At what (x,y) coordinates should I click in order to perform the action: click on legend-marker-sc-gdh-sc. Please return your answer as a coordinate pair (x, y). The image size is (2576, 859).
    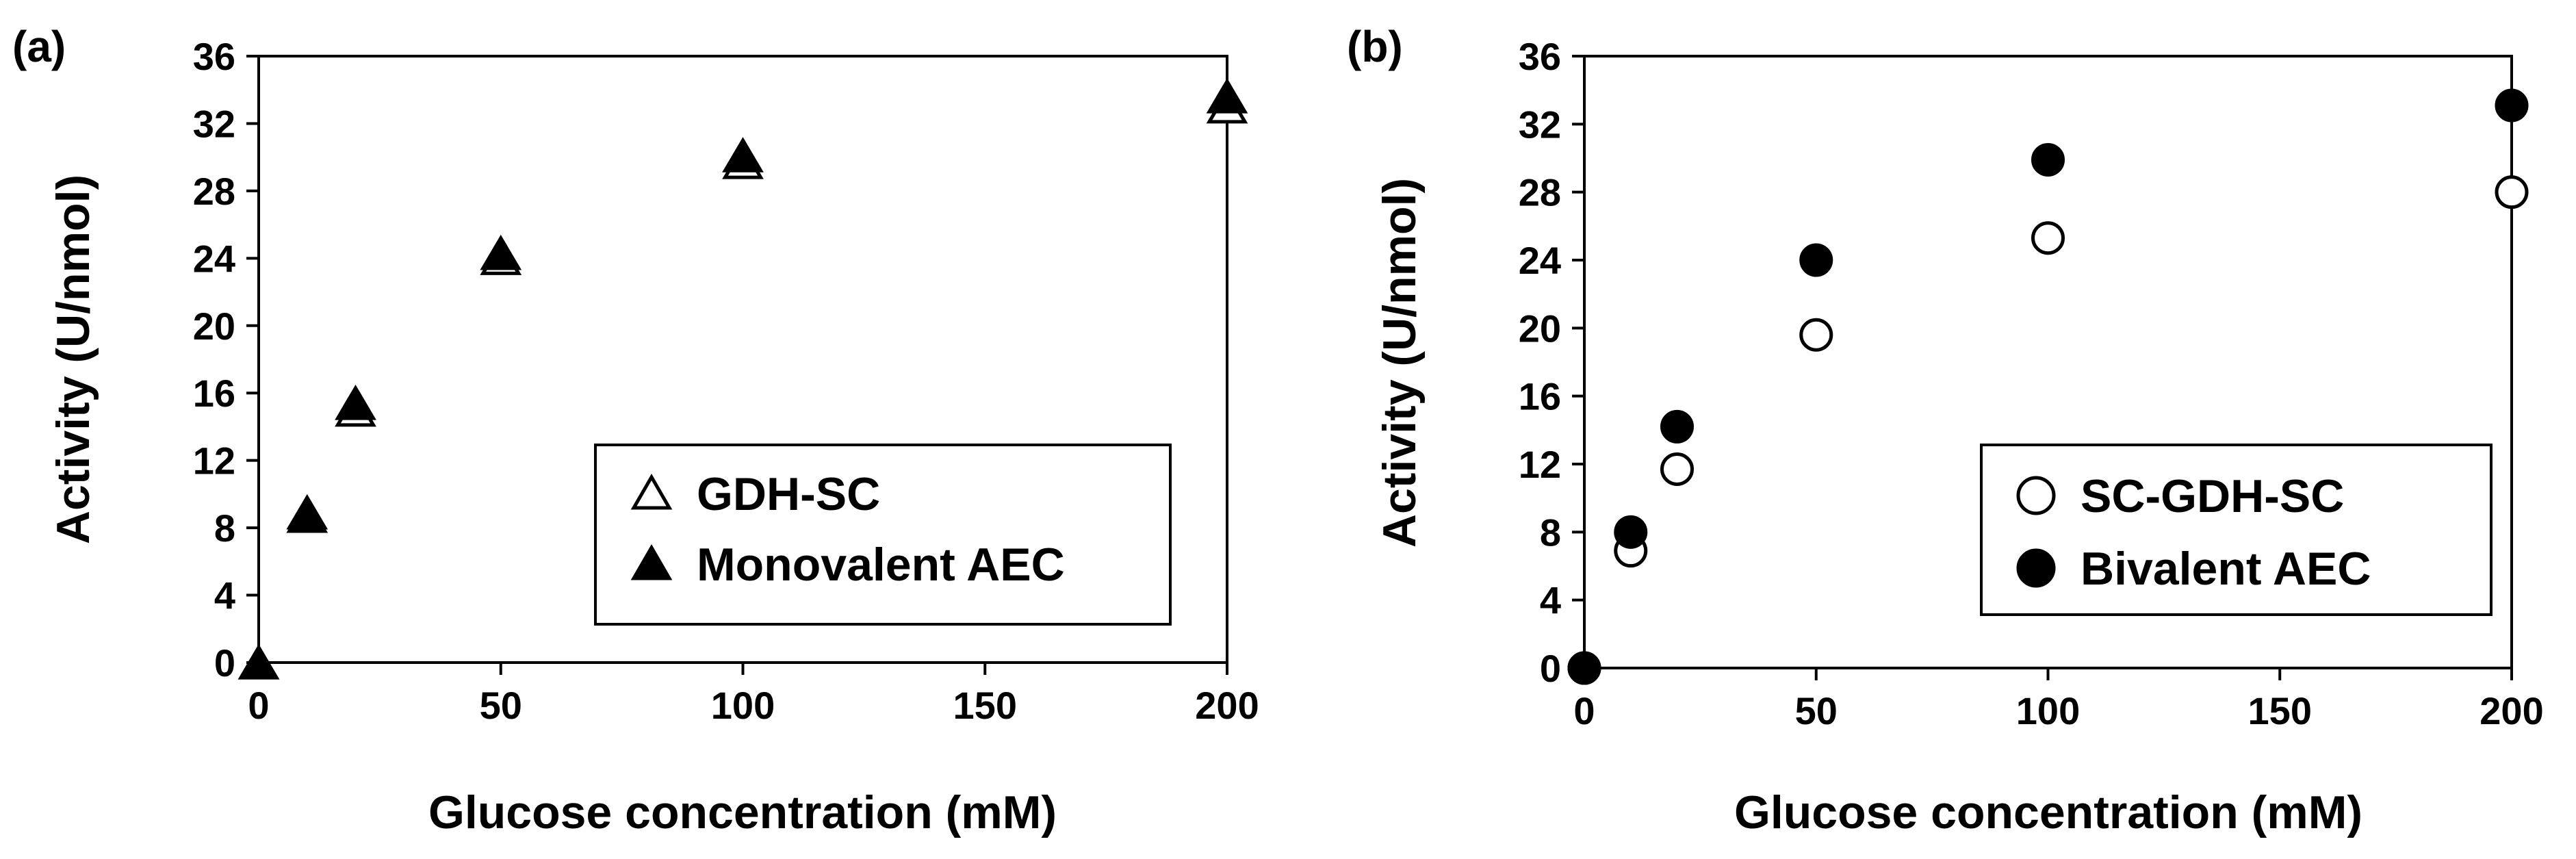
    Looking at the image, I should click on (2036, 495).